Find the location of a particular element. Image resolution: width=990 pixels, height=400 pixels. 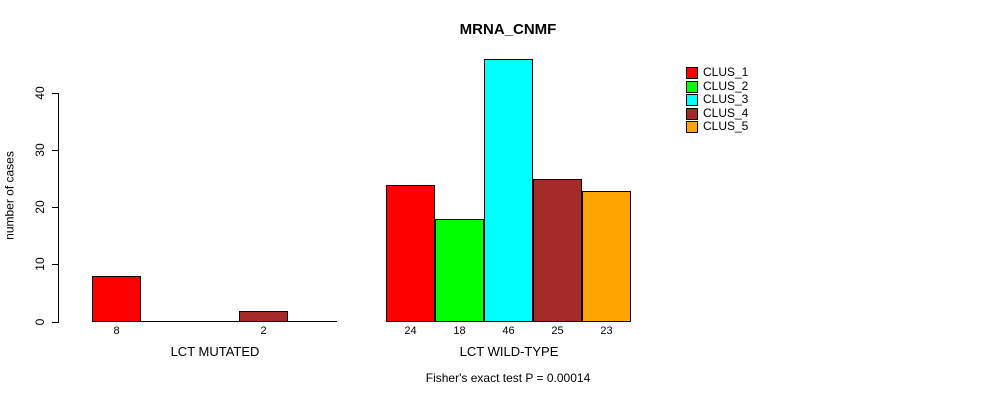

bar-clus_1-mutated is located at coordinates (116, 299).